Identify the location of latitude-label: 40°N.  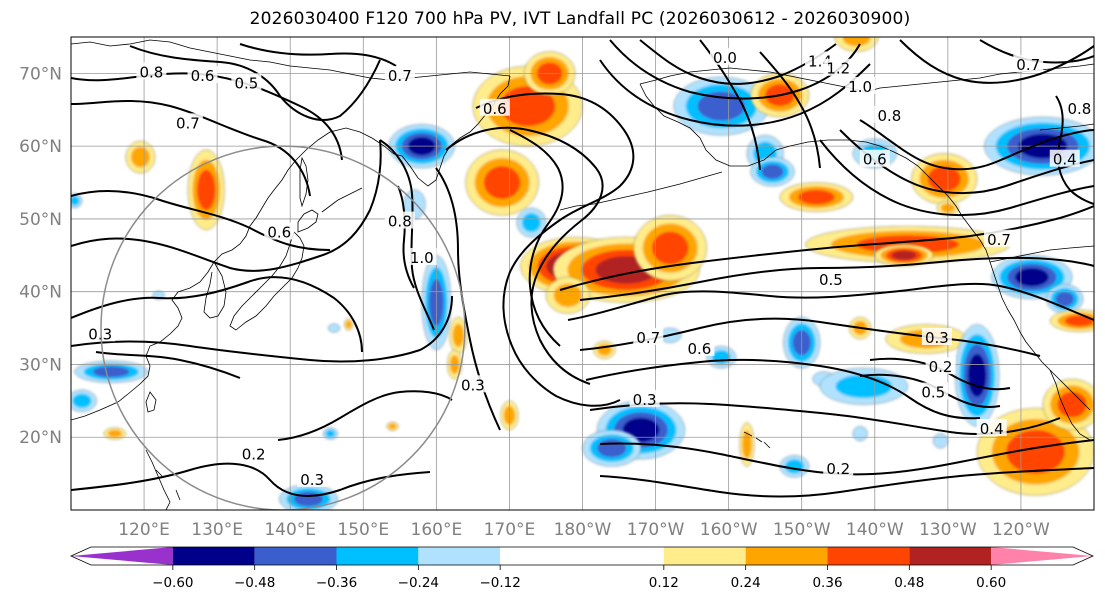
(40, 293).